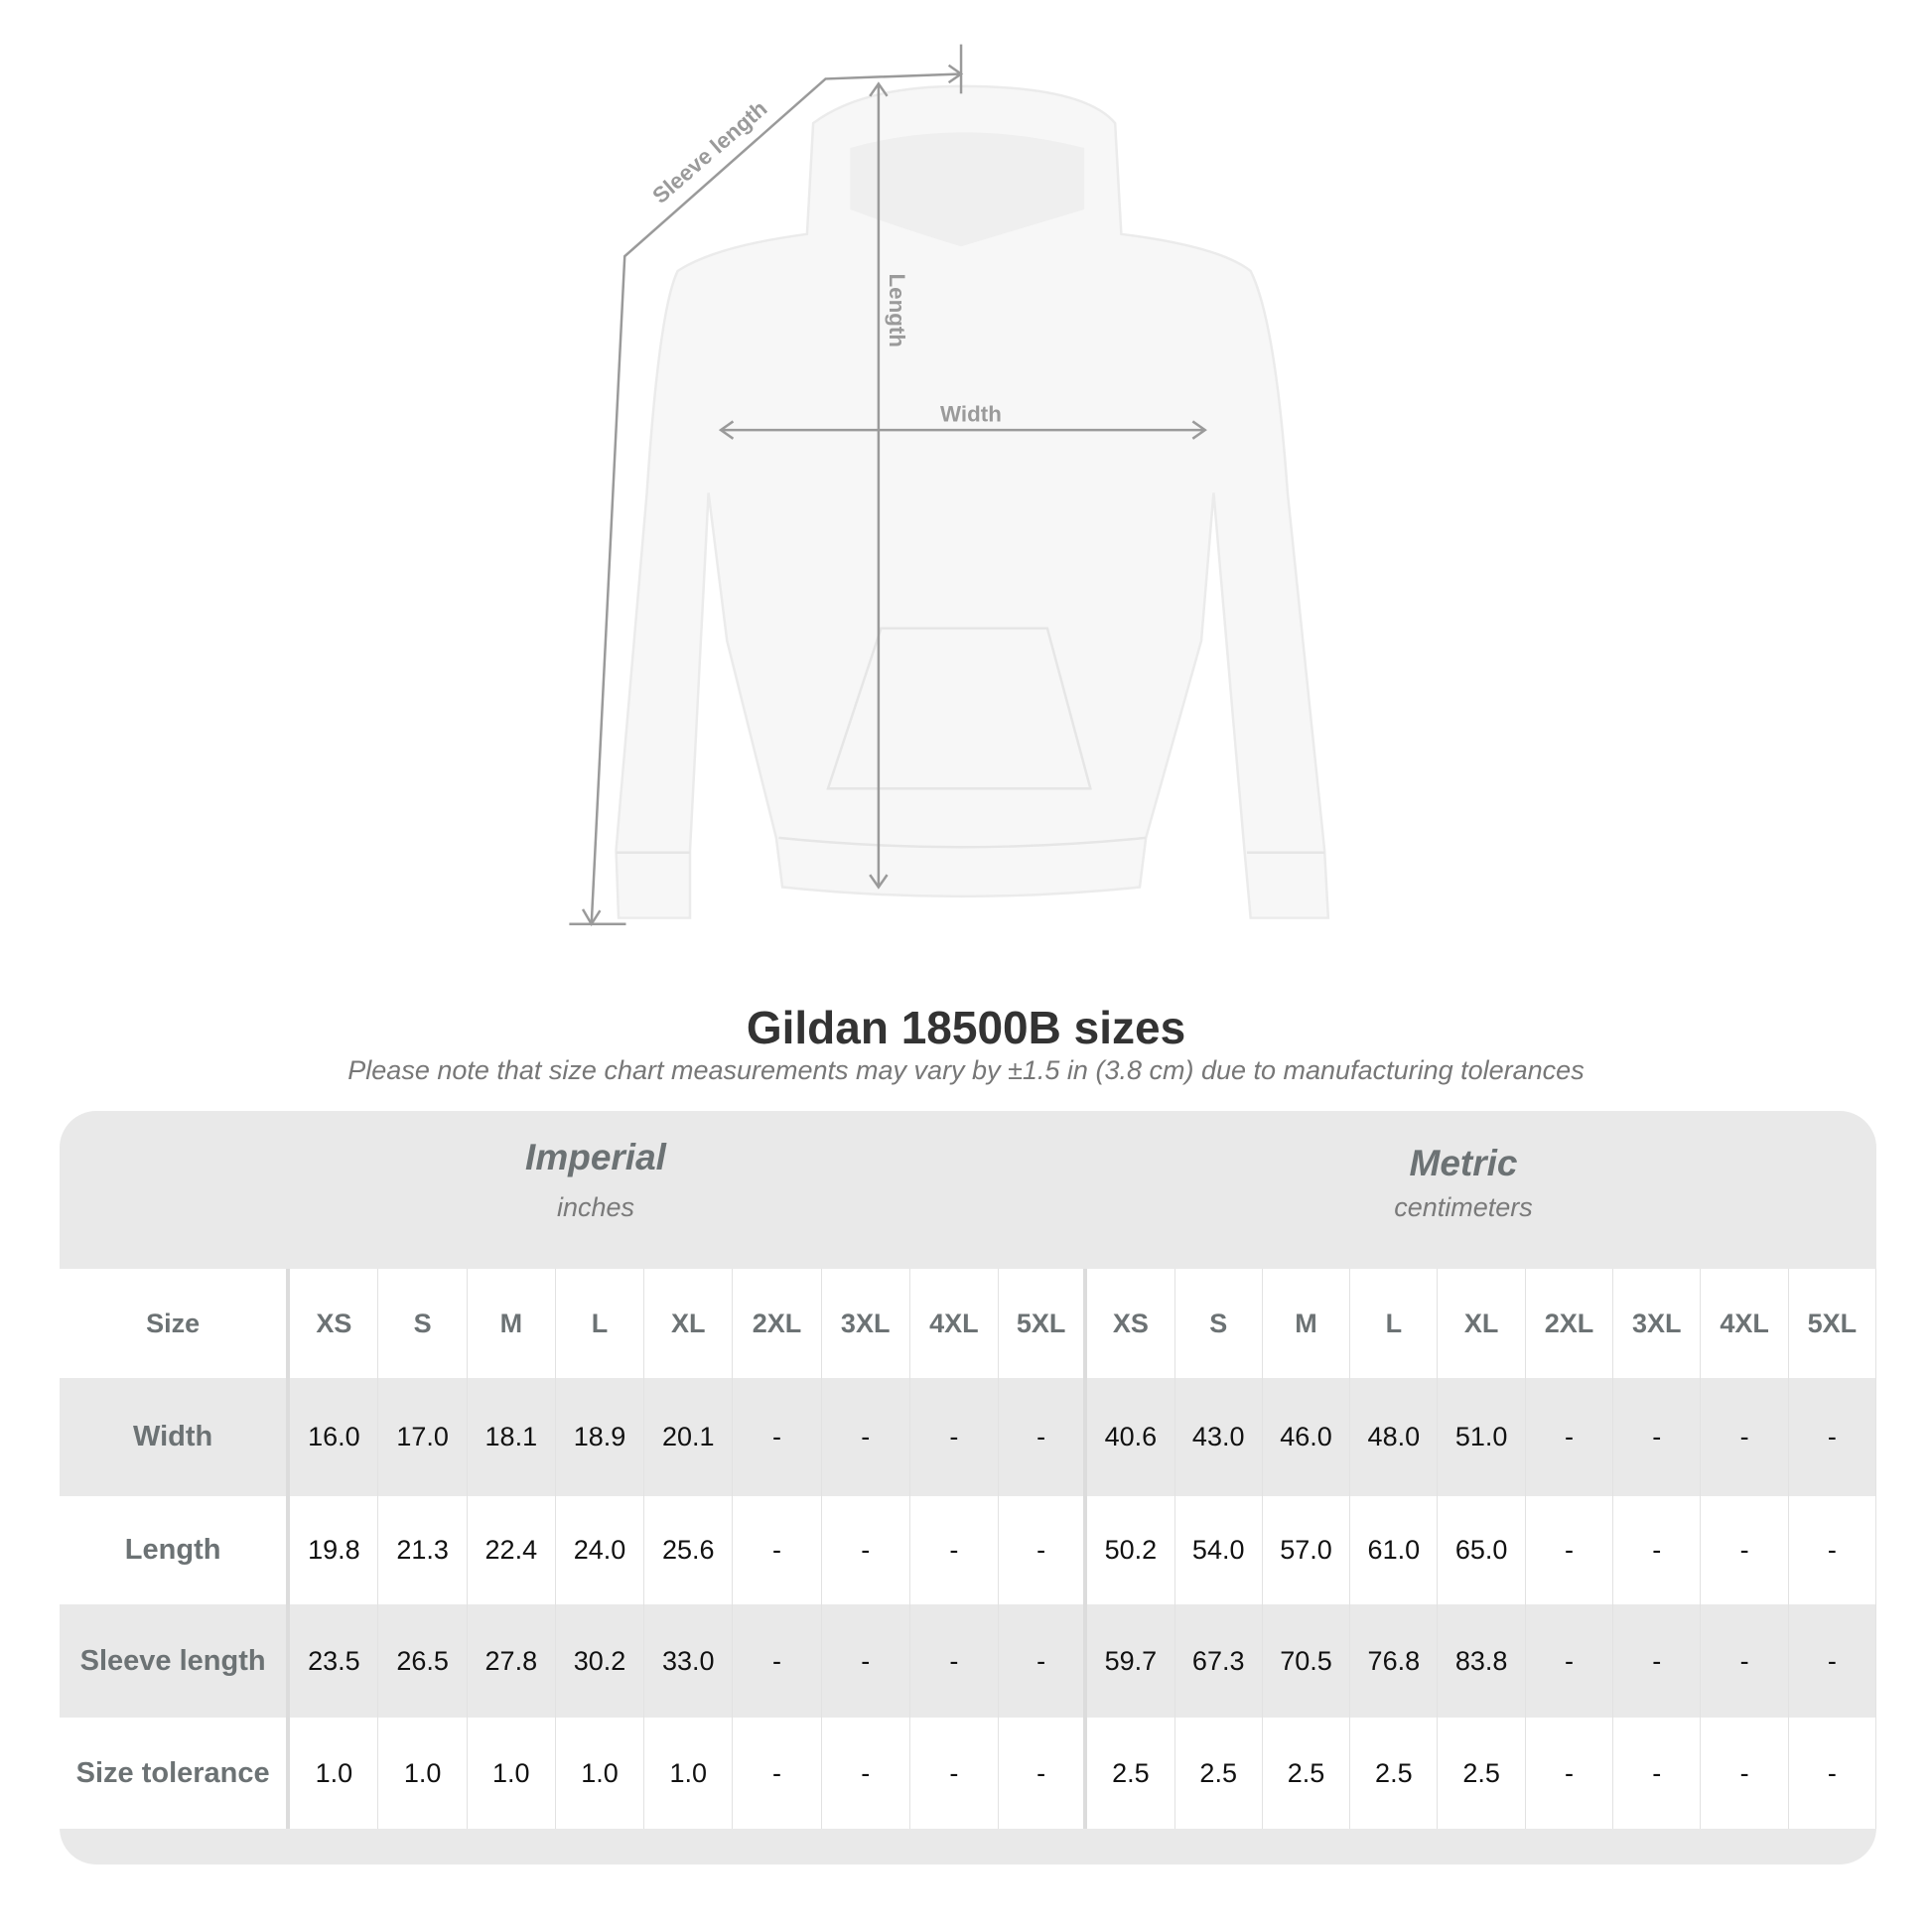 The width and height of the screenshot is (1932, 1932). What do you see at coordinates (1219, 1437) in the screenshot?
I see `metric-value: 43.0` at bounding box center [1219, 1437].